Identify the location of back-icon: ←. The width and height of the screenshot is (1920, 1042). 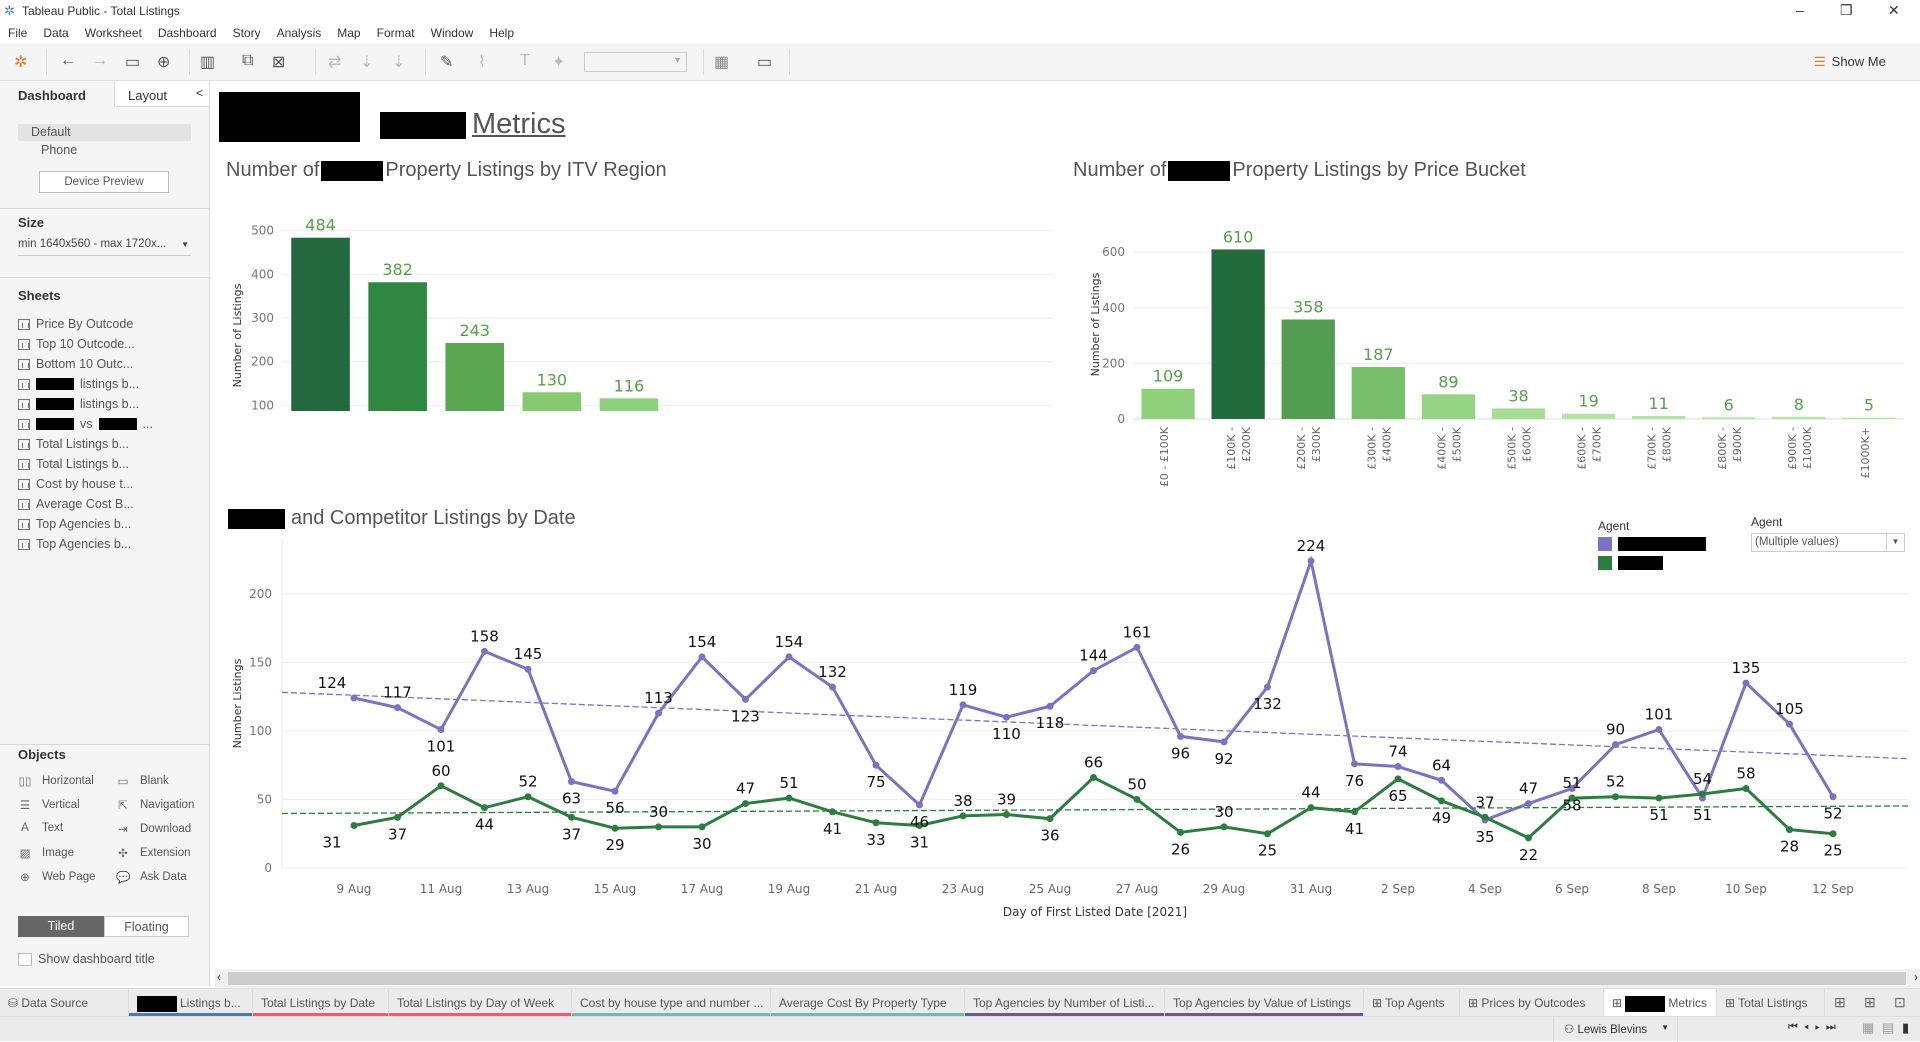
(68, 60).